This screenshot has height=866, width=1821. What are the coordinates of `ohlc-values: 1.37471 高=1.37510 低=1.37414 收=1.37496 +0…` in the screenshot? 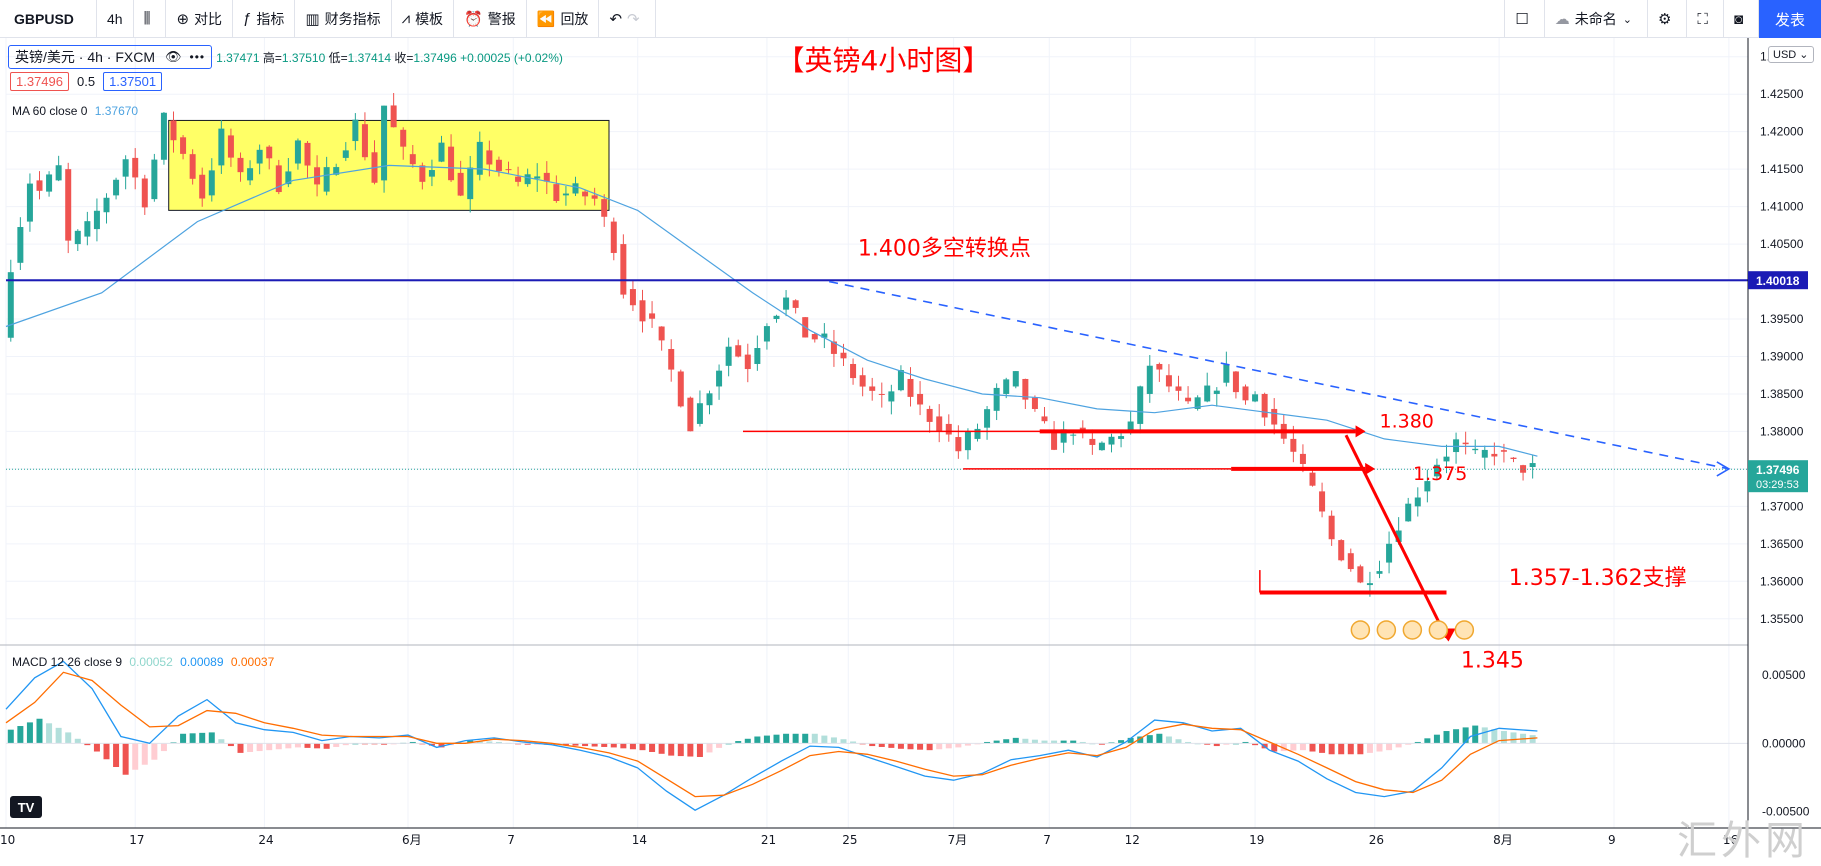 It's located at (389, 57).